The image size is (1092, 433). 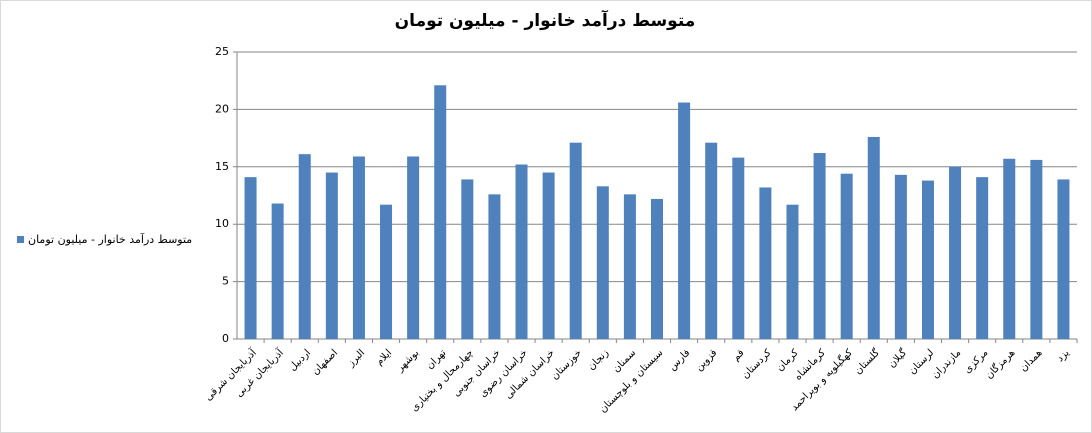 I want to click on y-tick-label: 5, so click(x=225, y=281).